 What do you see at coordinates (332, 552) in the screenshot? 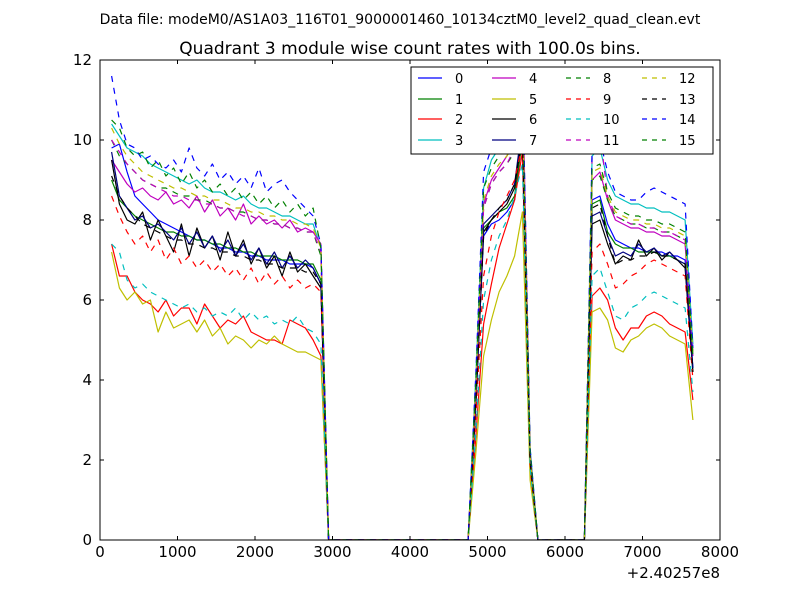
I see `x-tick-label: 3000` at bounding box center [332, 552].